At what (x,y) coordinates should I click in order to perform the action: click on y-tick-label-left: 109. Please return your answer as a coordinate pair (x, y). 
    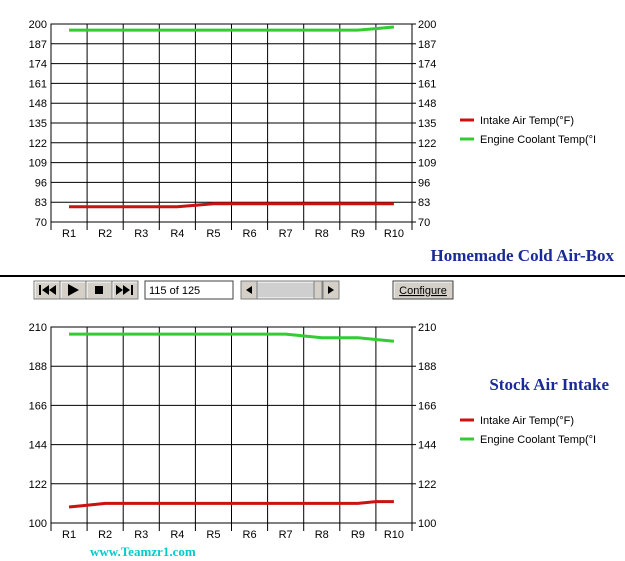
    Looking at the image, I should click on (38, 164).